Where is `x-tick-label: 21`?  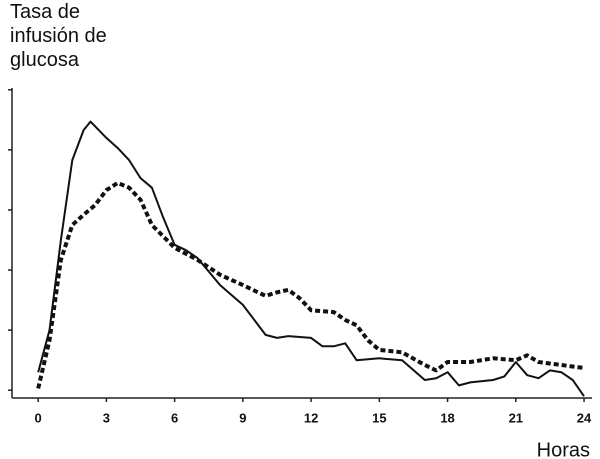 x-tick-label: 21 is located at coordinates (516, 417).